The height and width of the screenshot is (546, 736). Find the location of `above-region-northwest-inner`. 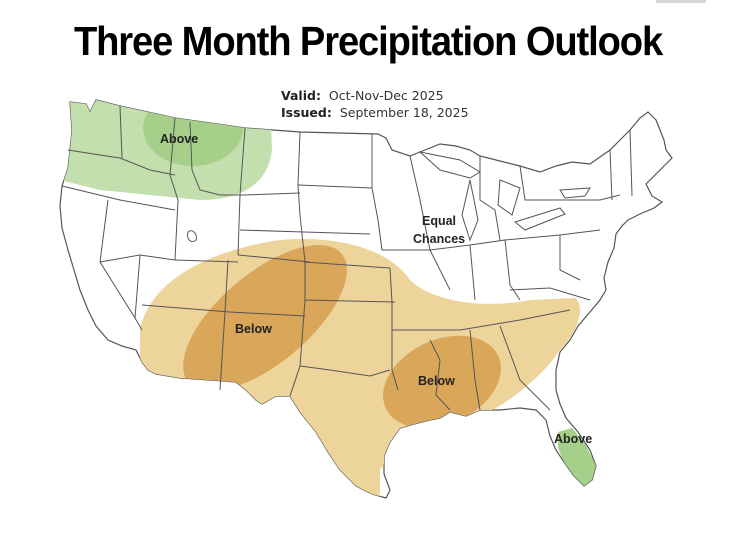

above-region-northwest-inner is located at coordinates (193, 133).